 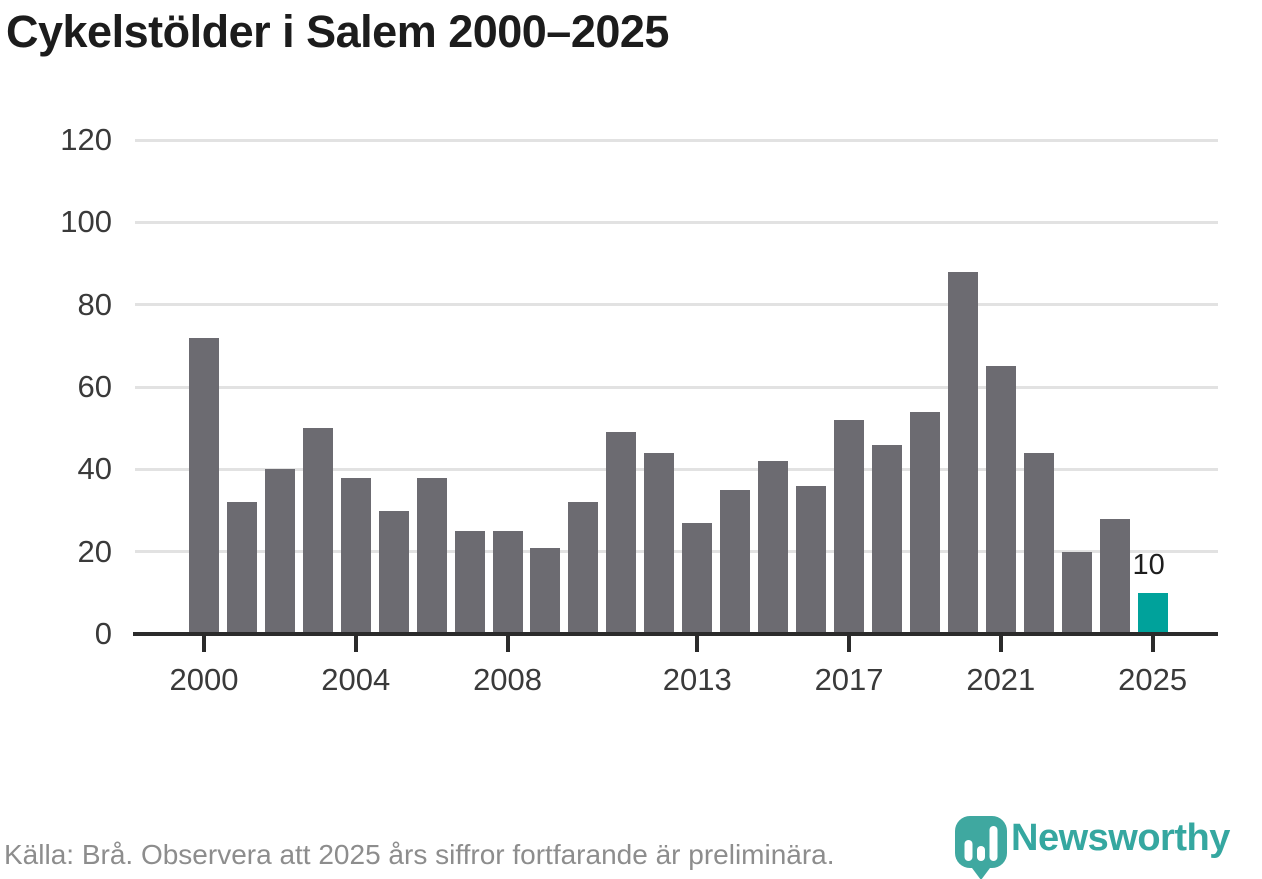 What do you see at coordinates (773, 547) in the screenshot?
I see `bar-2015` at bounding box center [773, 547].